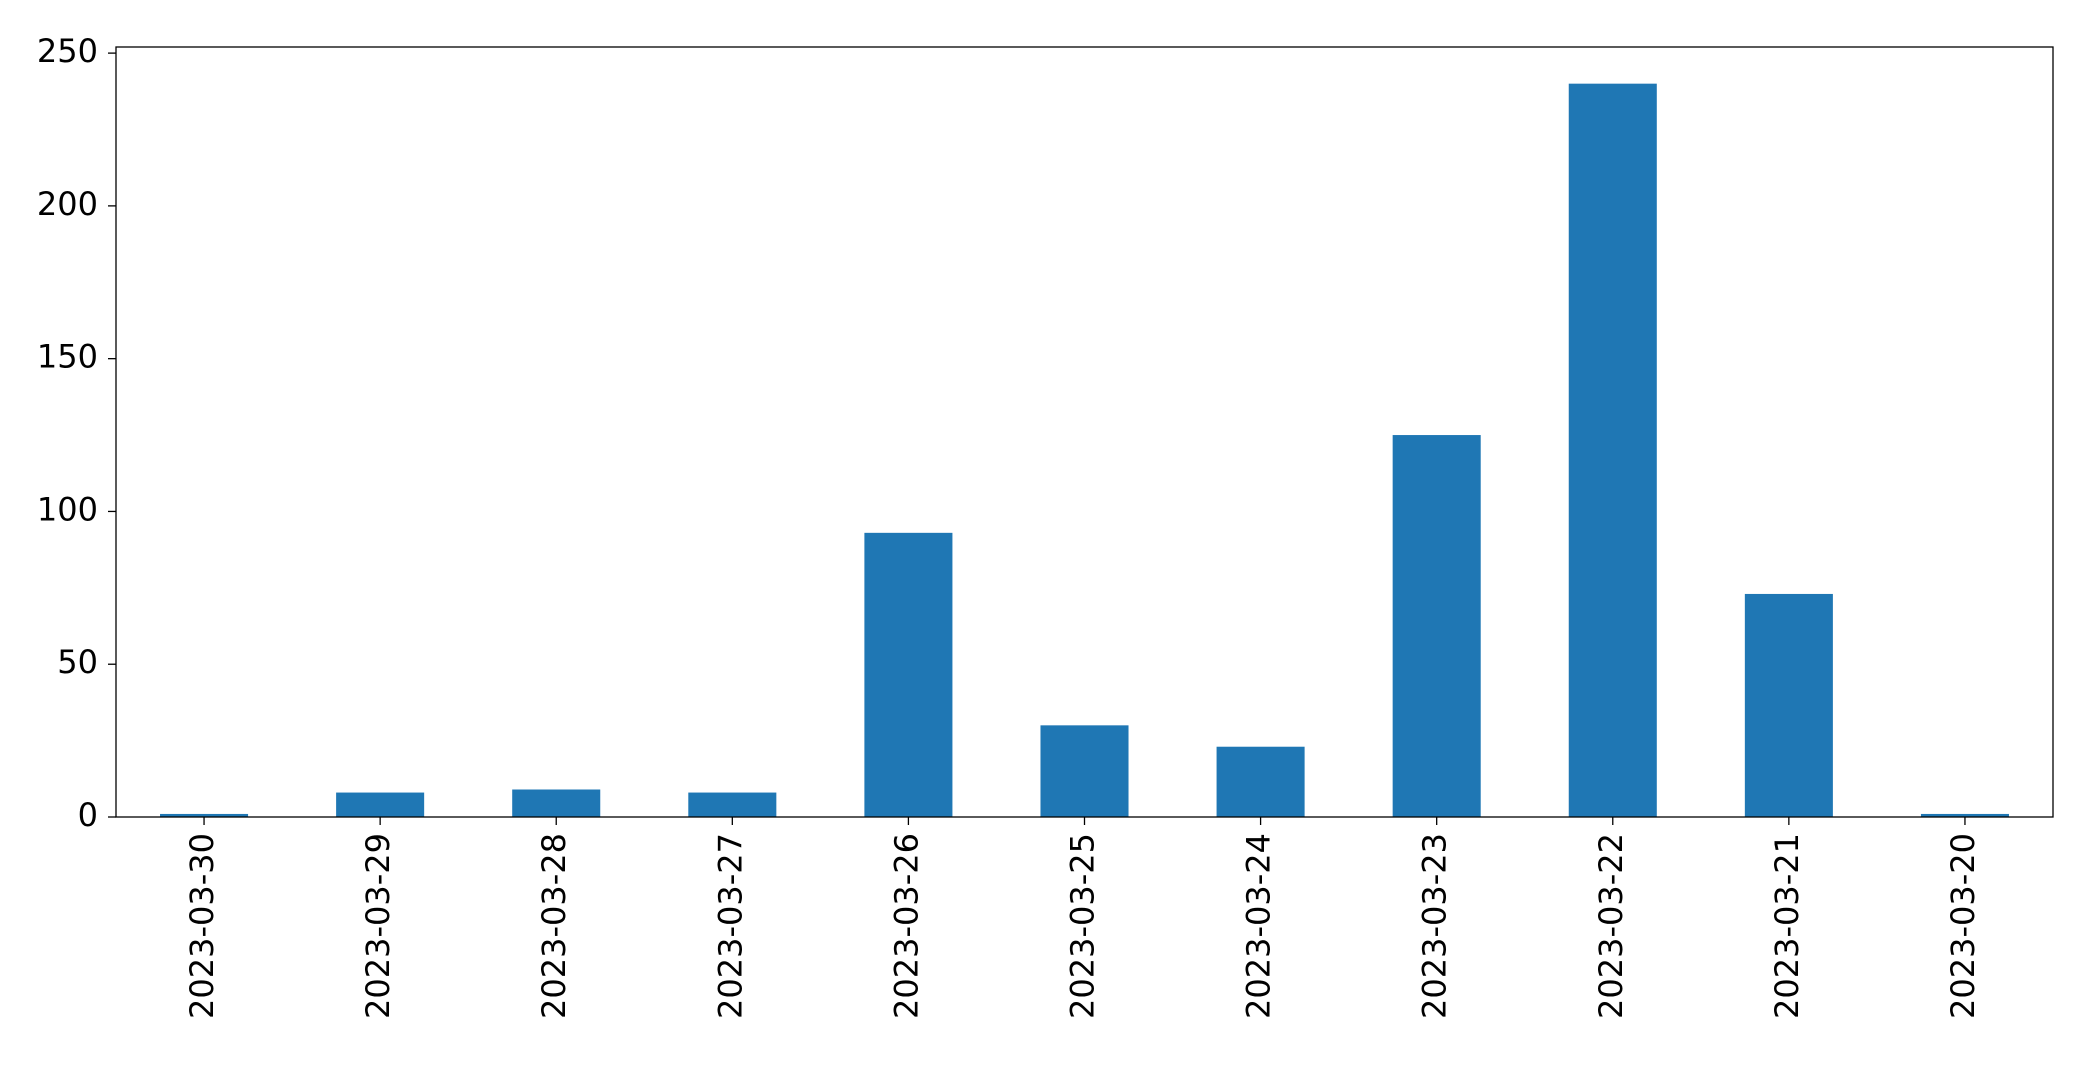  I want to click on y-tick-label: 250, so click(67, 51).